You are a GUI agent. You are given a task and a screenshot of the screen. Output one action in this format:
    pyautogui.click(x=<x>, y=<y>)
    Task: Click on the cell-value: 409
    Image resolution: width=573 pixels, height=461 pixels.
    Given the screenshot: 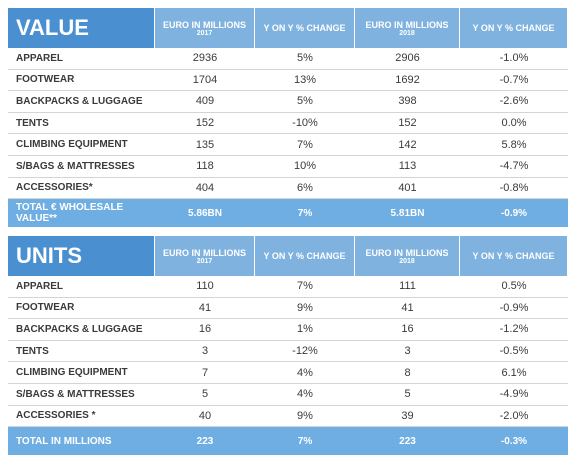 What is the action you would take?
    pyautogui.click(x=205, y=102)
    